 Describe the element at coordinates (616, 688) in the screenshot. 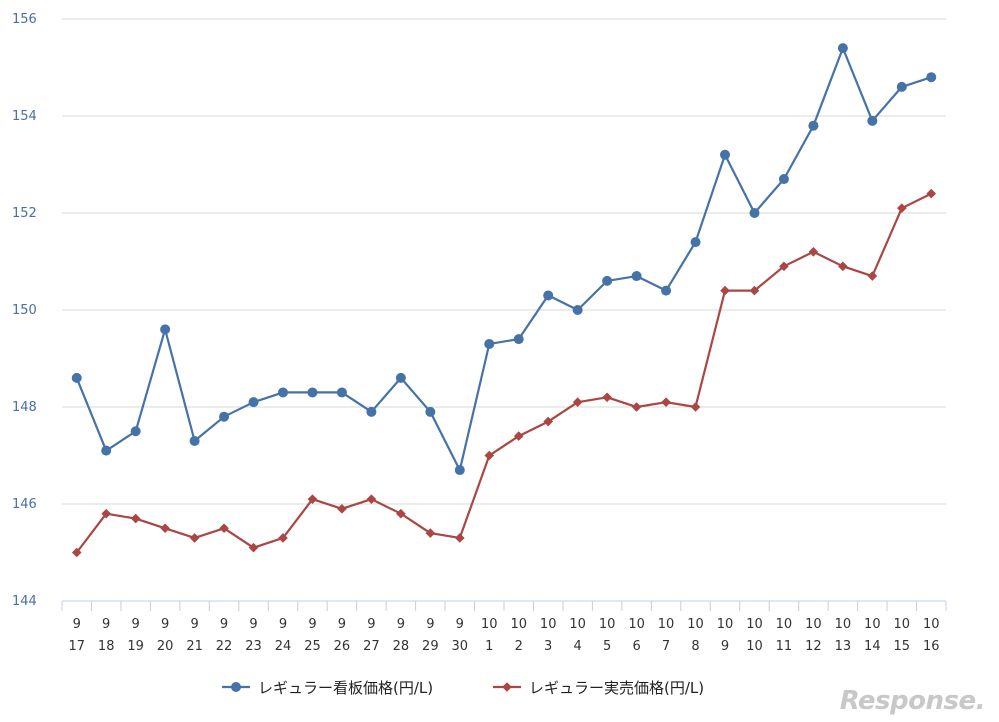

I see `legend-label: レギュラー実売価格(円/L)` at that location.